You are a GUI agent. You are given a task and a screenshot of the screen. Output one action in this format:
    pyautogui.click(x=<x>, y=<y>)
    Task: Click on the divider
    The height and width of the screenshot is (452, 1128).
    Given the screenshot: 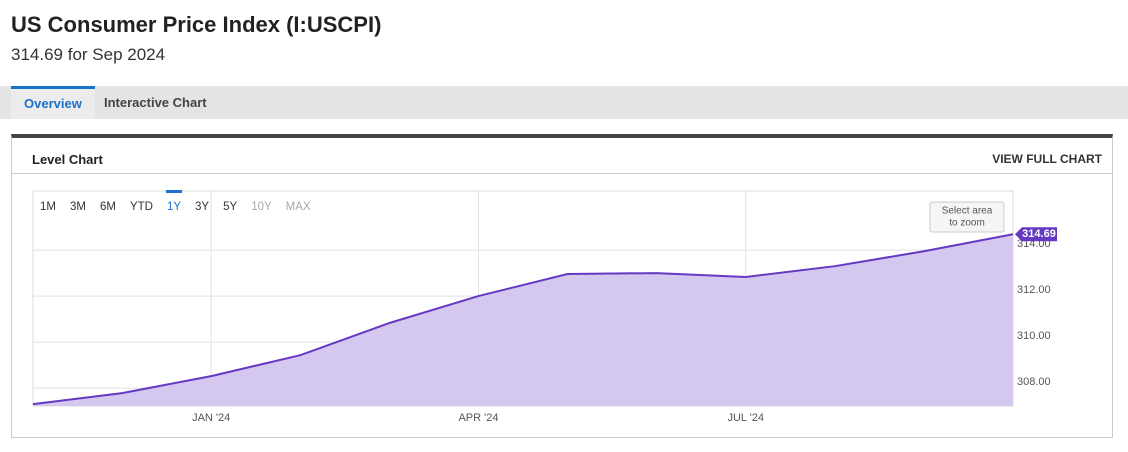 What is the action you would take?
    pyautogui.click(x=562, y=173)
    